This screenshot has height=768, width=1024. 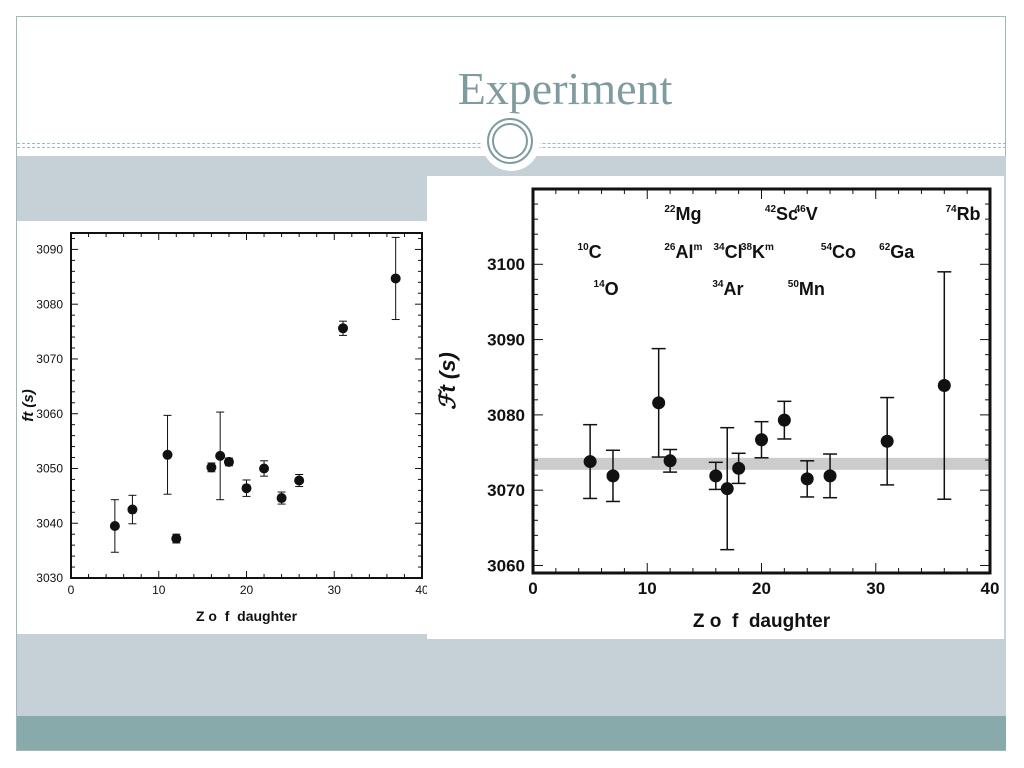 I want to click on slide-title: Experiment, so click(x=565, y=88).